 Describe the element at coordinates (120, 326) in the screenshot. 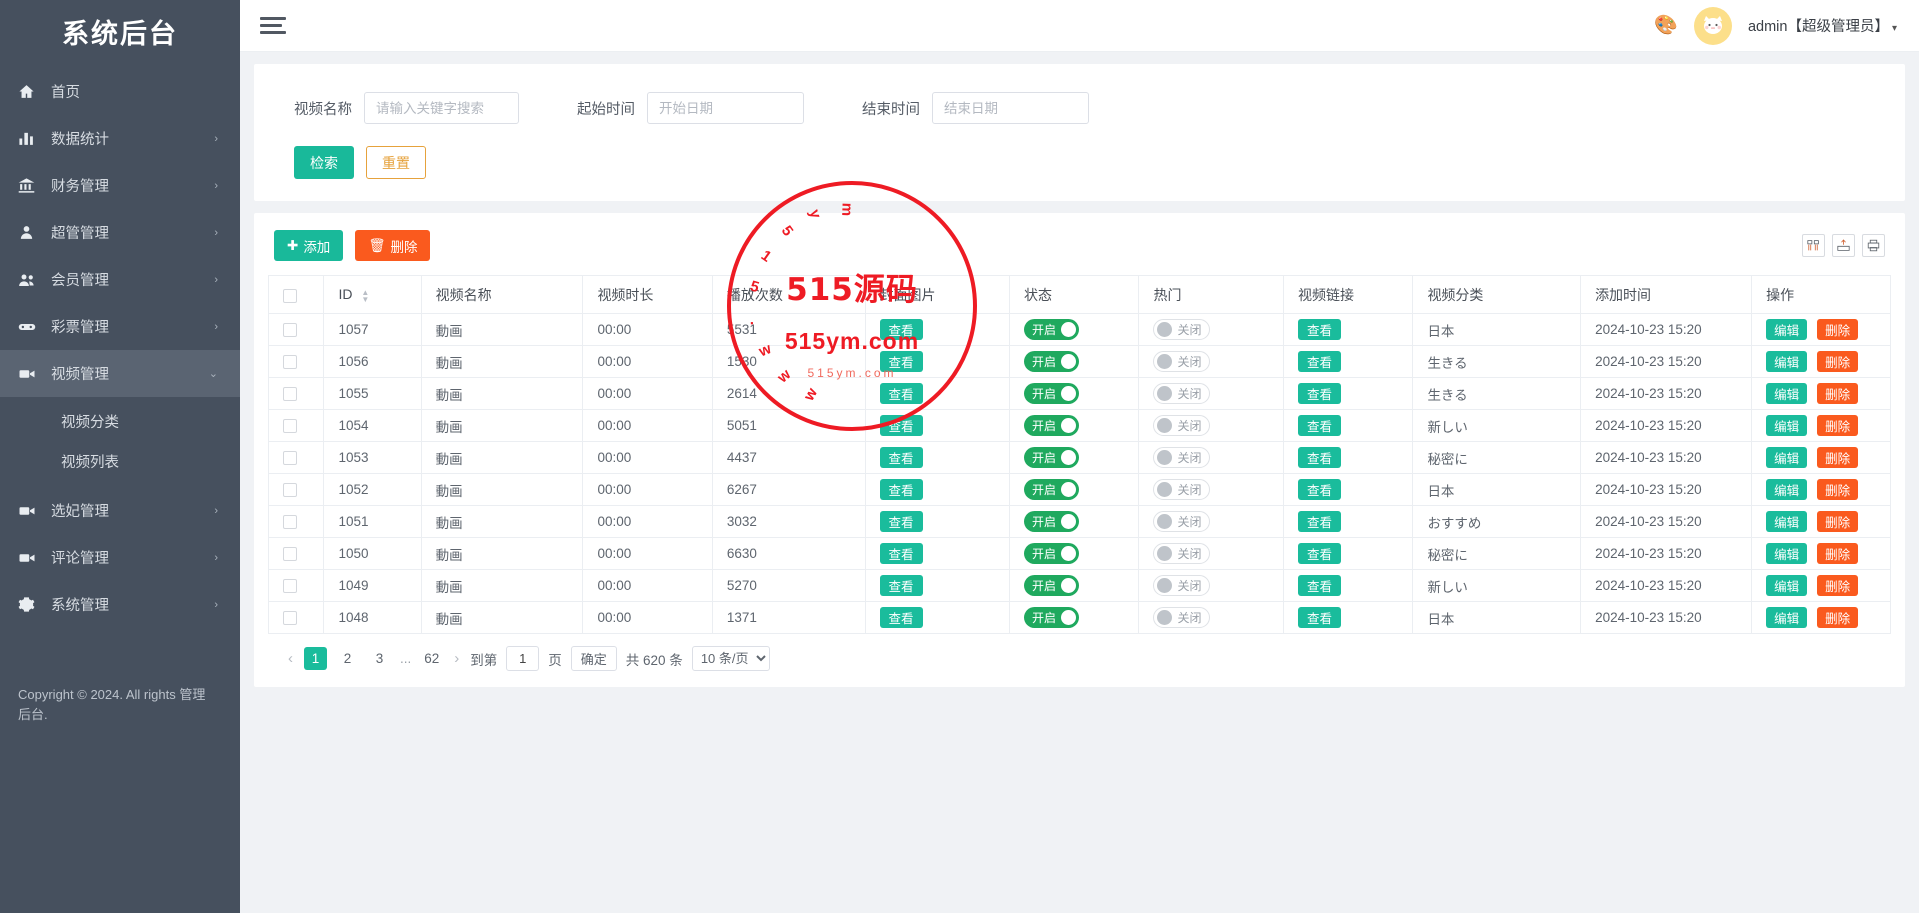

I see `sidebar-item-lottery: 彩票管理 ›` at that location.